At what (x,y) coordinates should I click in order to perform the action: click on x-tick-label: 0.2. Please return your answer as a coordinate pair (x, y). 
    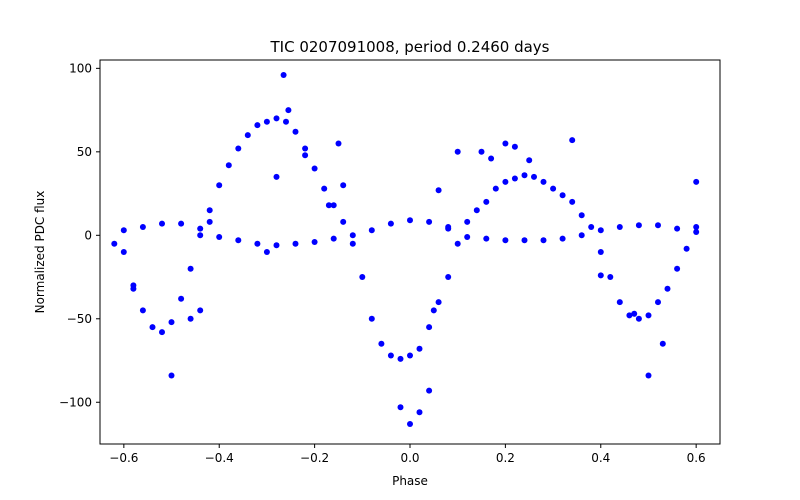
    Looking at the image, I should click on (505, 458).